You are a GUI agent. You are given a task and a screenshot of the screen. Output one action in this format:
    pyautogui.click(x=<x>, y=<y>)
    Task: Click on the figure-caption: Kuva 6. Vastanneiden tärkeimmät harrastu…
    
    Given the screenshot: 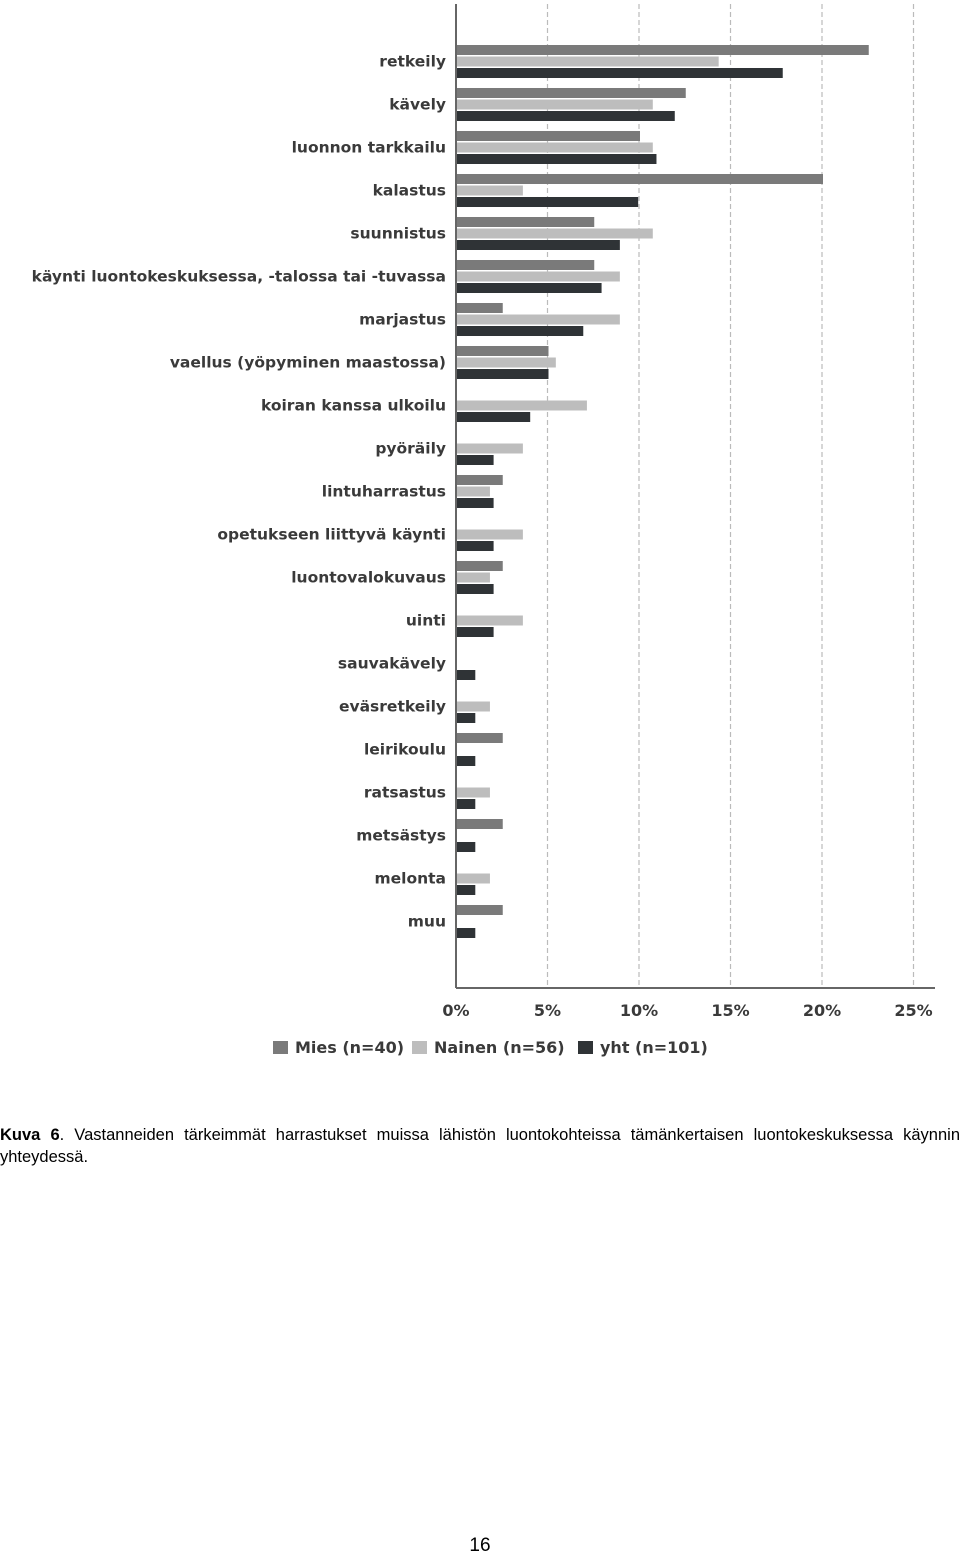 What is the action you would take?
    pyautogui.click(x=480, y=1146)
    